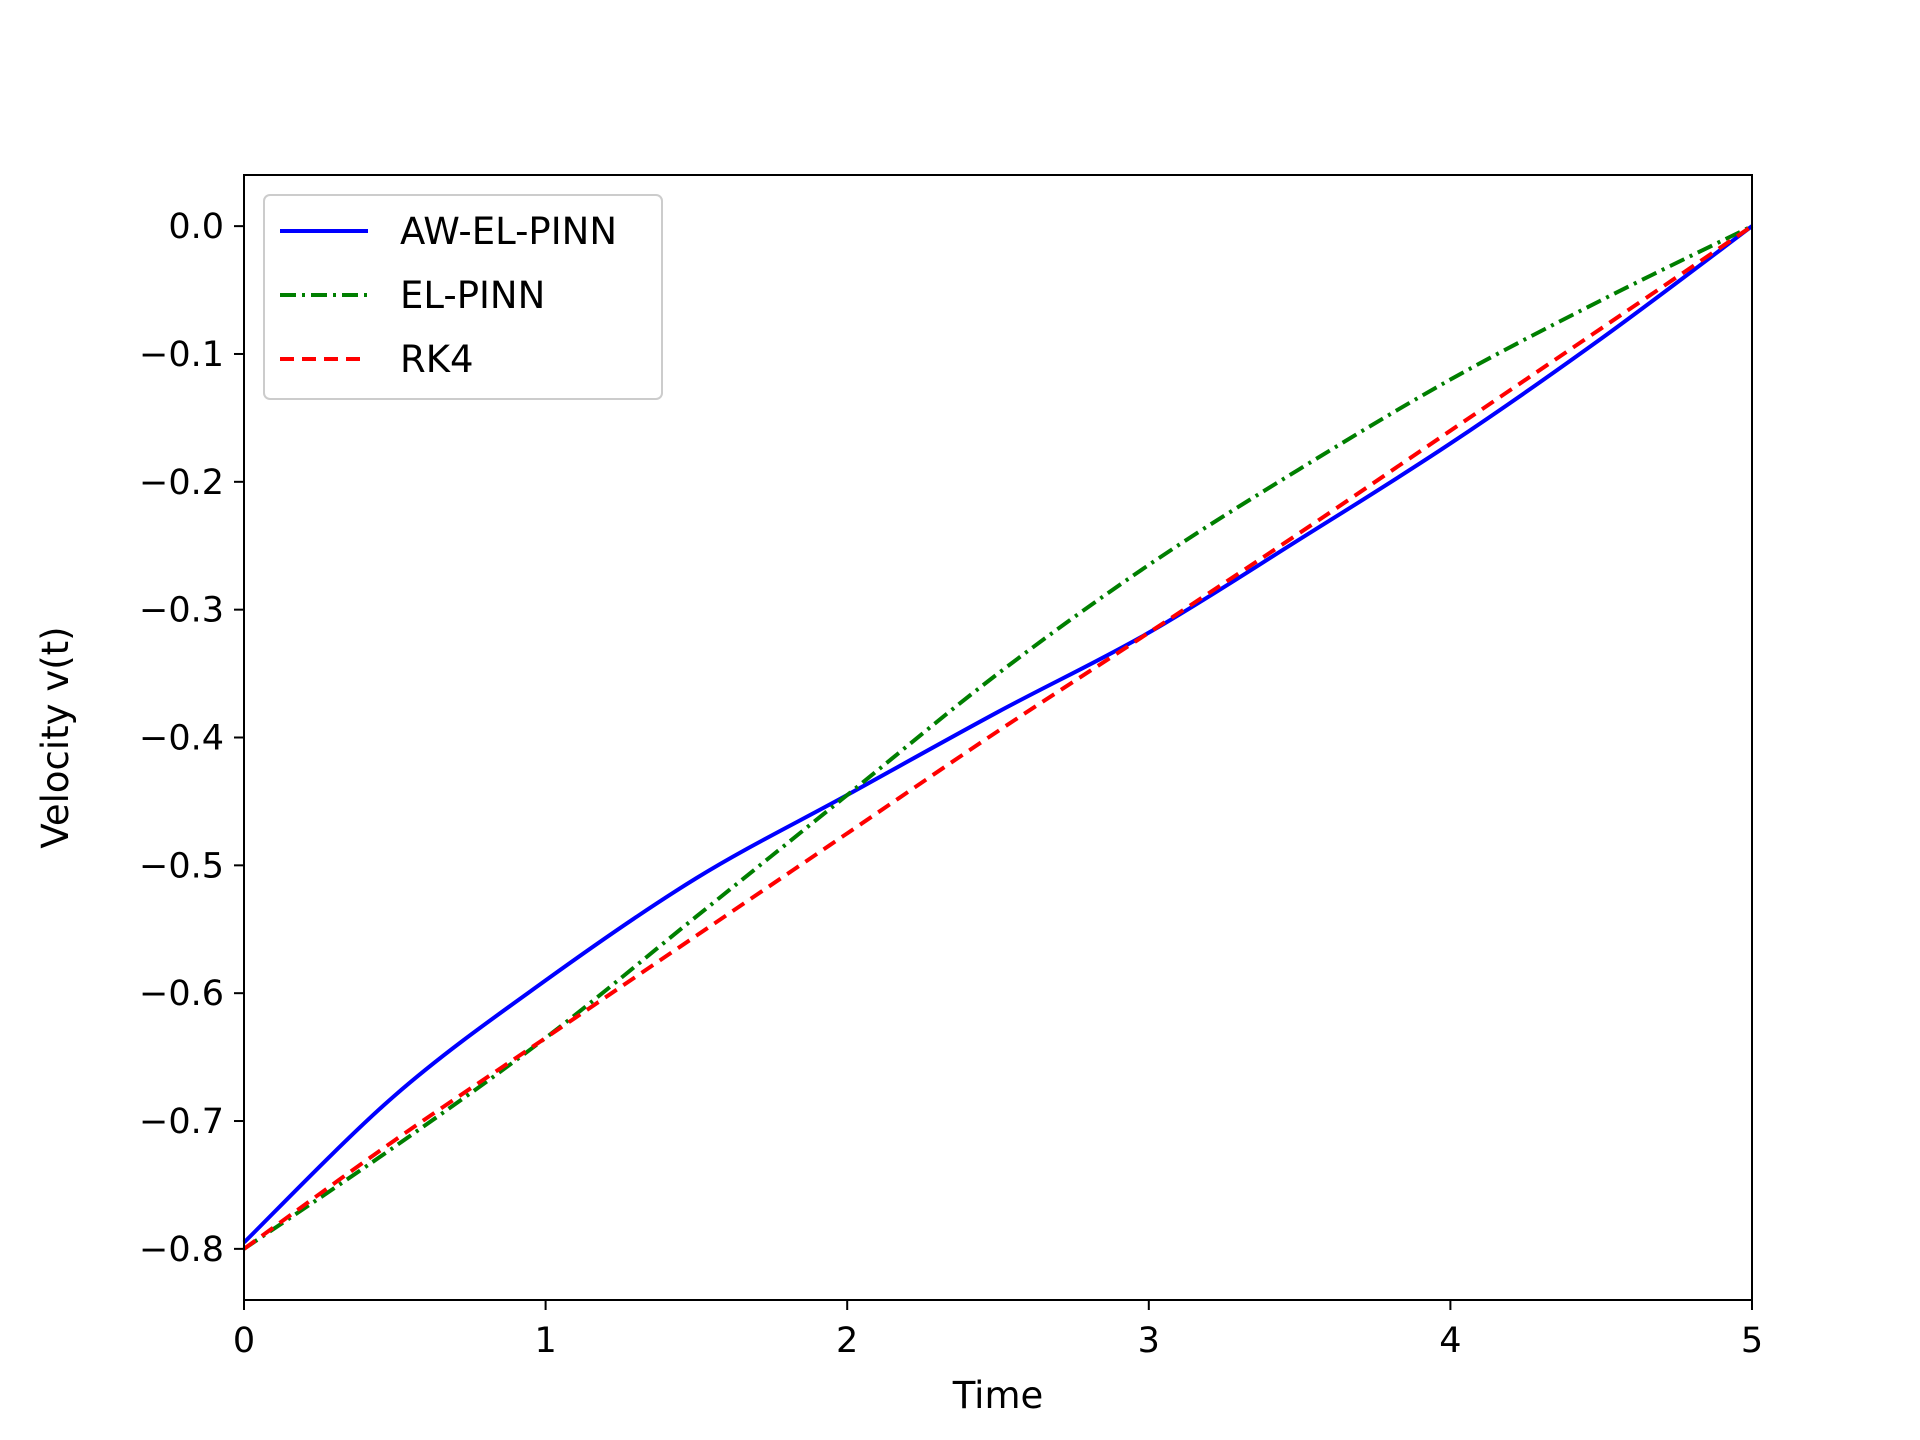  I want to click on y-tick-label: −0.6, so click(181, 994).